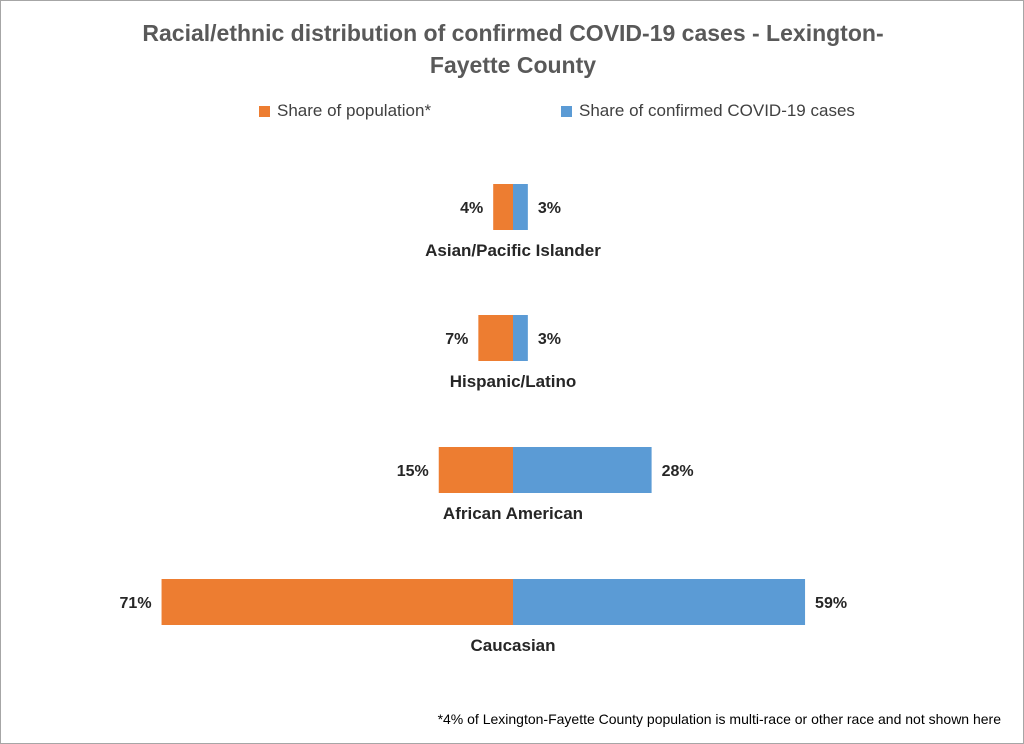 This screenshot has height=744, width=1024. What do you see at coordinates (136, 603) in the screenshot?
I see `data-label-population-caucasian: 71%` at bounding box center [136, 603].